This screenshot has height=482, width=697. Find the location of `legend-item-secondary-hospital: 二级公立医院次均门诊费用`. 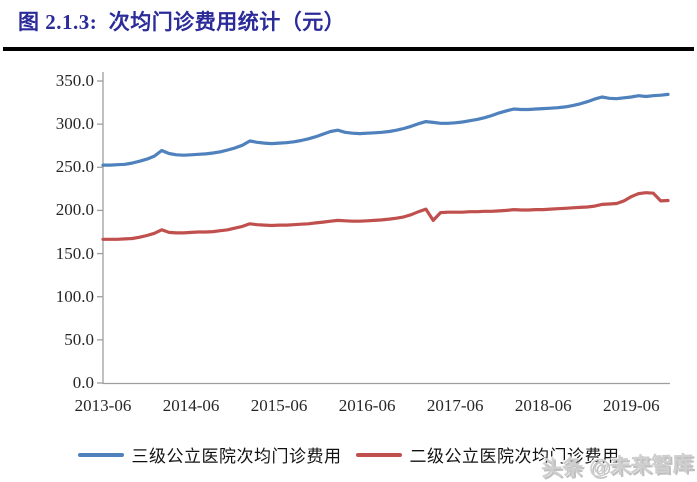

legend-item-secondary-hospital: 二级公立医院次均门诊费用 is located at coordinates (487, 454).